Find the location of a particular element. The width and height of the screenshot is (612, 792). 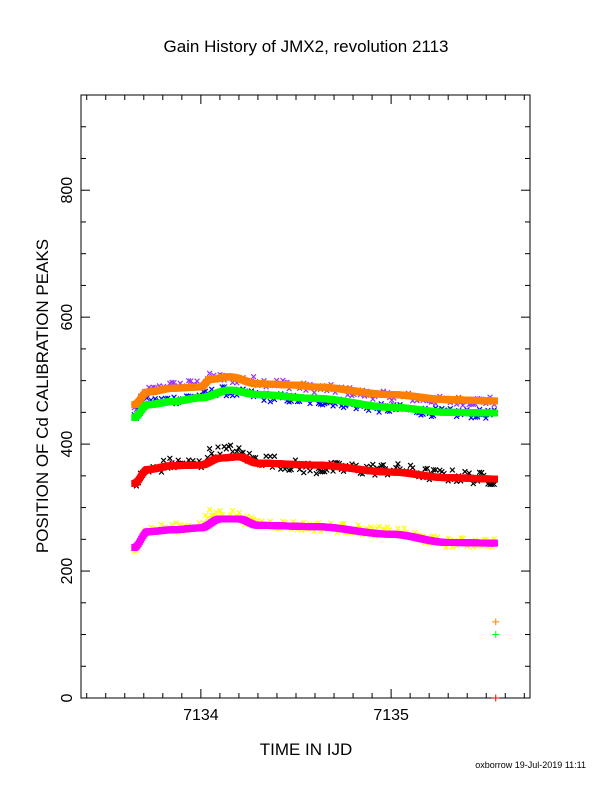

y-tick-label: 200 is located at coordinates (67, 571).